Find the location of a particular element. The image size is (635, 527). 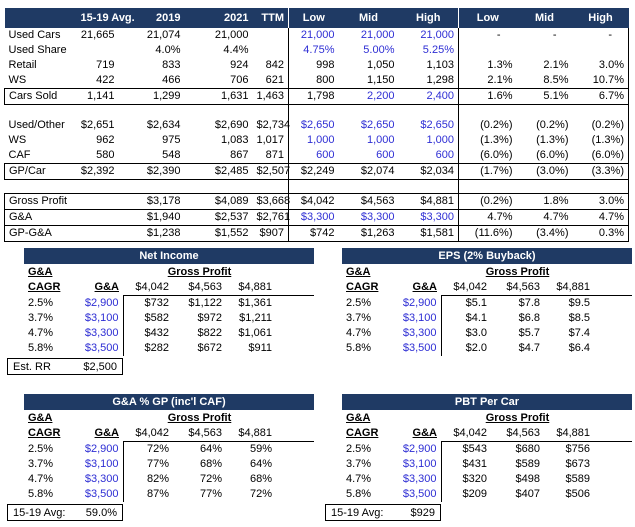

value-cell: 2.1% is located at coordinates (487, 81).